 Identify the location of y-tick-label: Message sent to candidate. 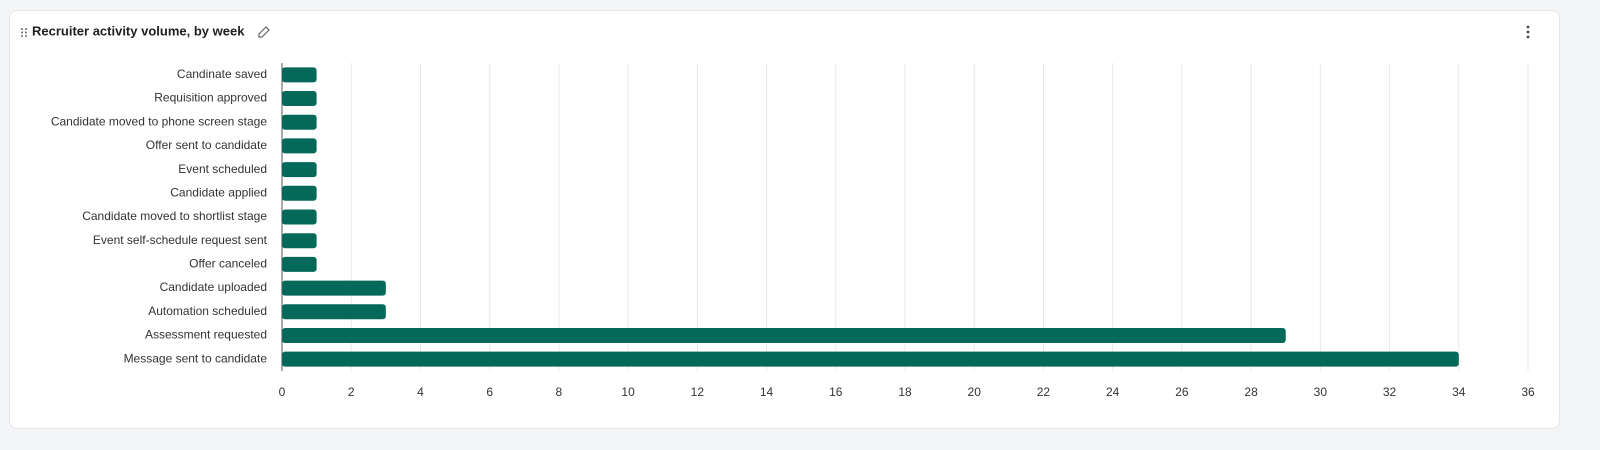
(196, 358).